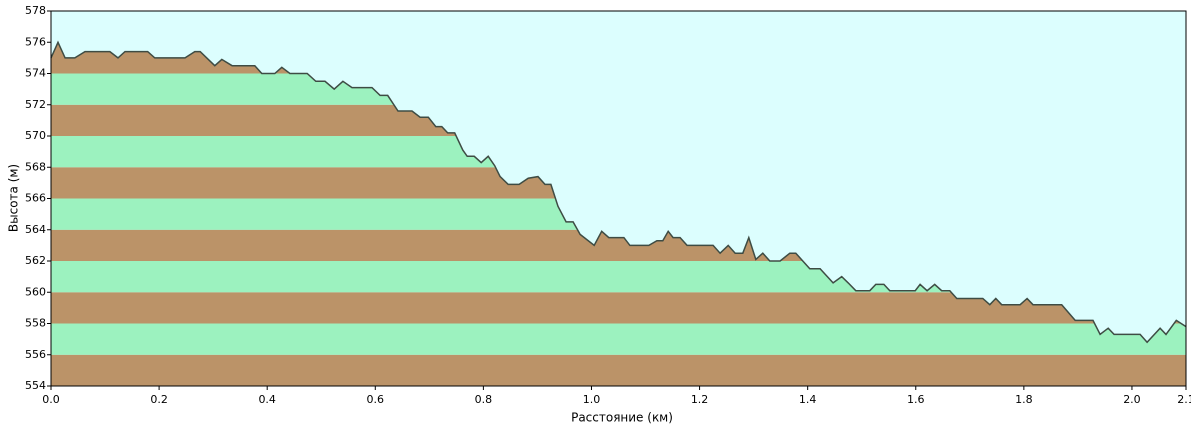  I want to click on x-tick-label: 1.4, so click(808, 399).